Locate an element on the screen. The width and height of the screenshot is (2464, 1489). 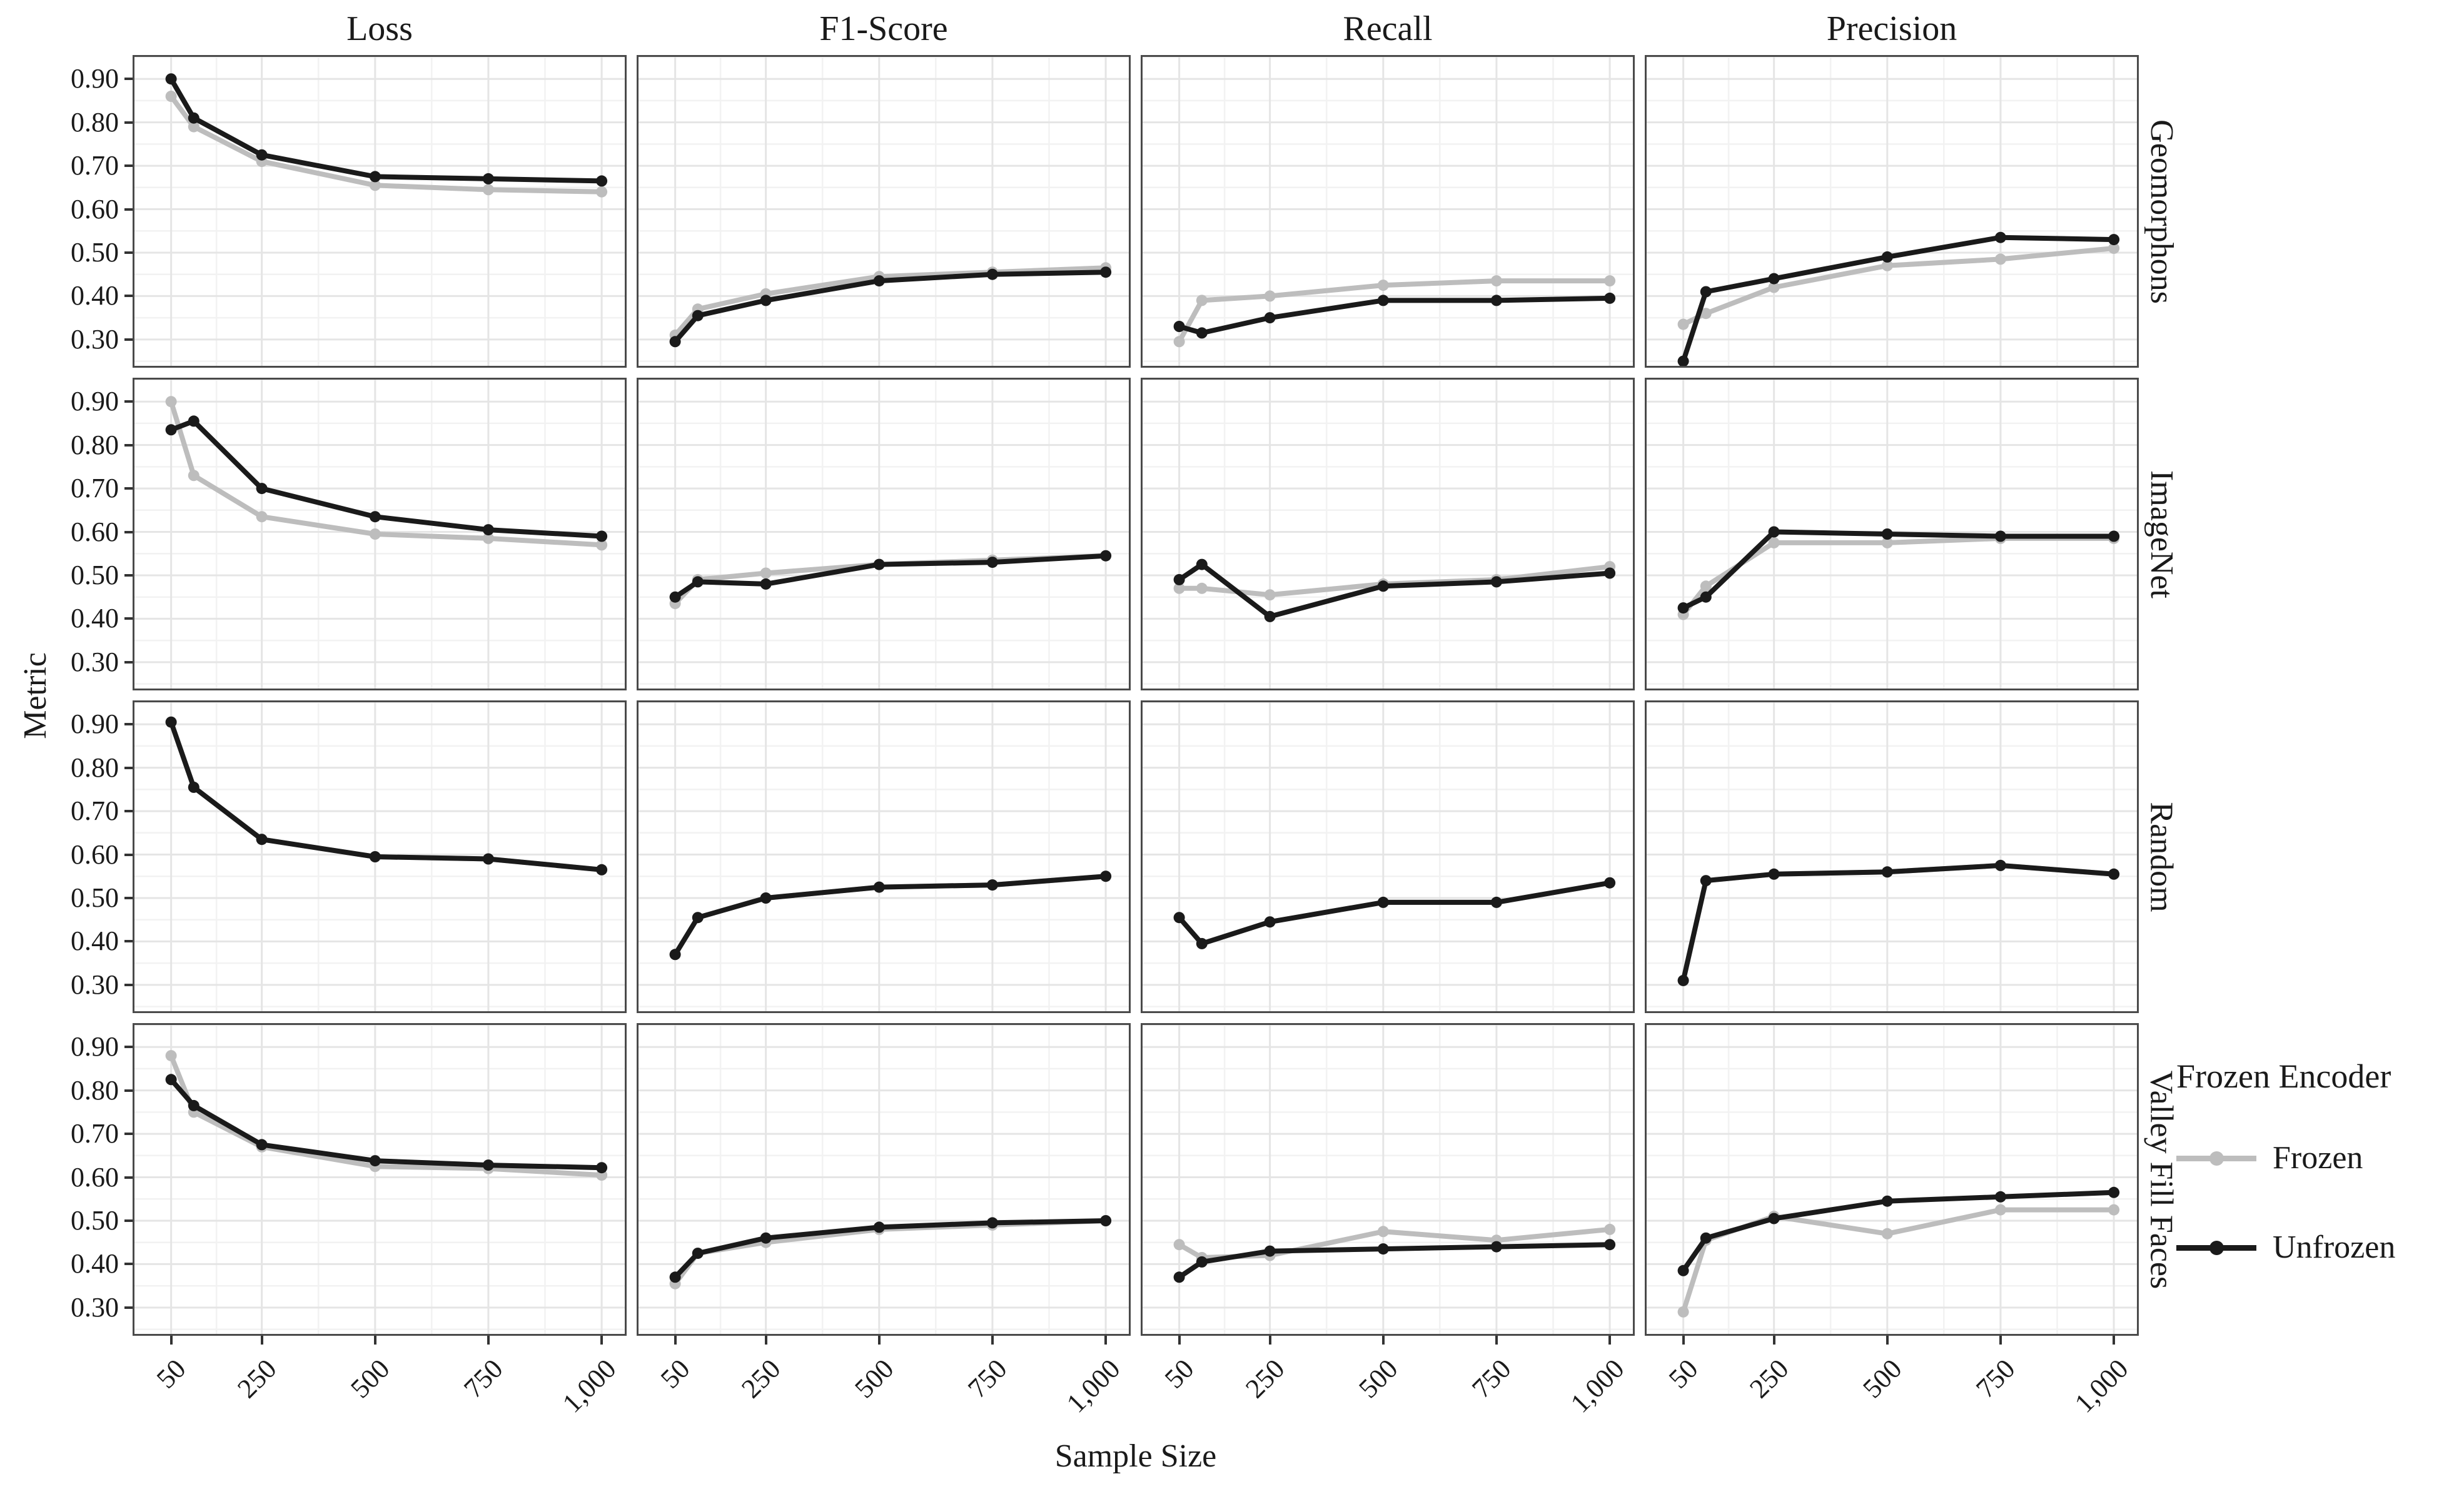
facet-row-label: Geomorphons is located at coordinates (2161, 212).